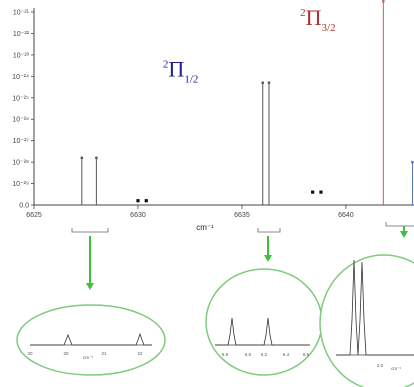 Image resolution: width=414 pixels, height=387 pixels. Describe the element at coordinates (375, 307) in the screenshot. I see `inset-3-trace` at that location.